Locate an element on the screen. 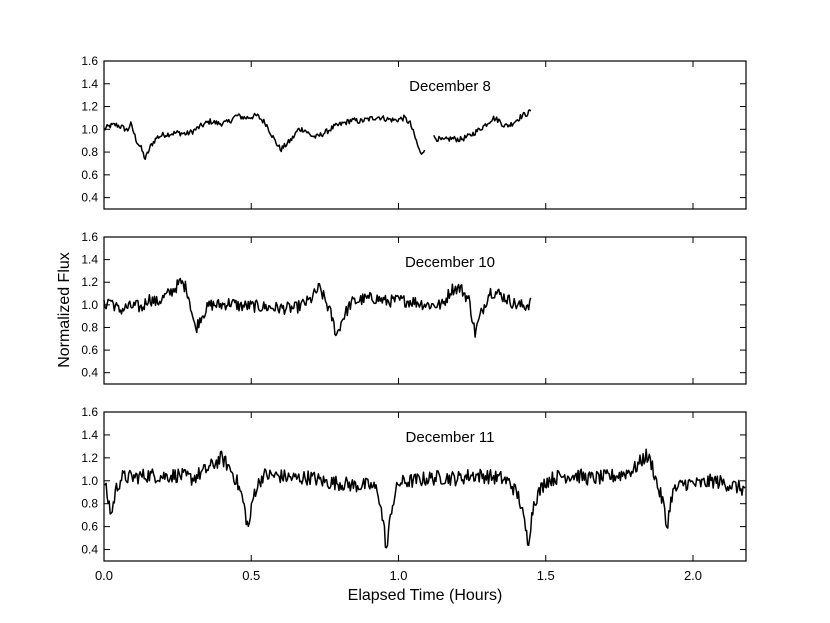  x-axis-label: Elapsed Time (Hours) is located at coordinates (425, 595).